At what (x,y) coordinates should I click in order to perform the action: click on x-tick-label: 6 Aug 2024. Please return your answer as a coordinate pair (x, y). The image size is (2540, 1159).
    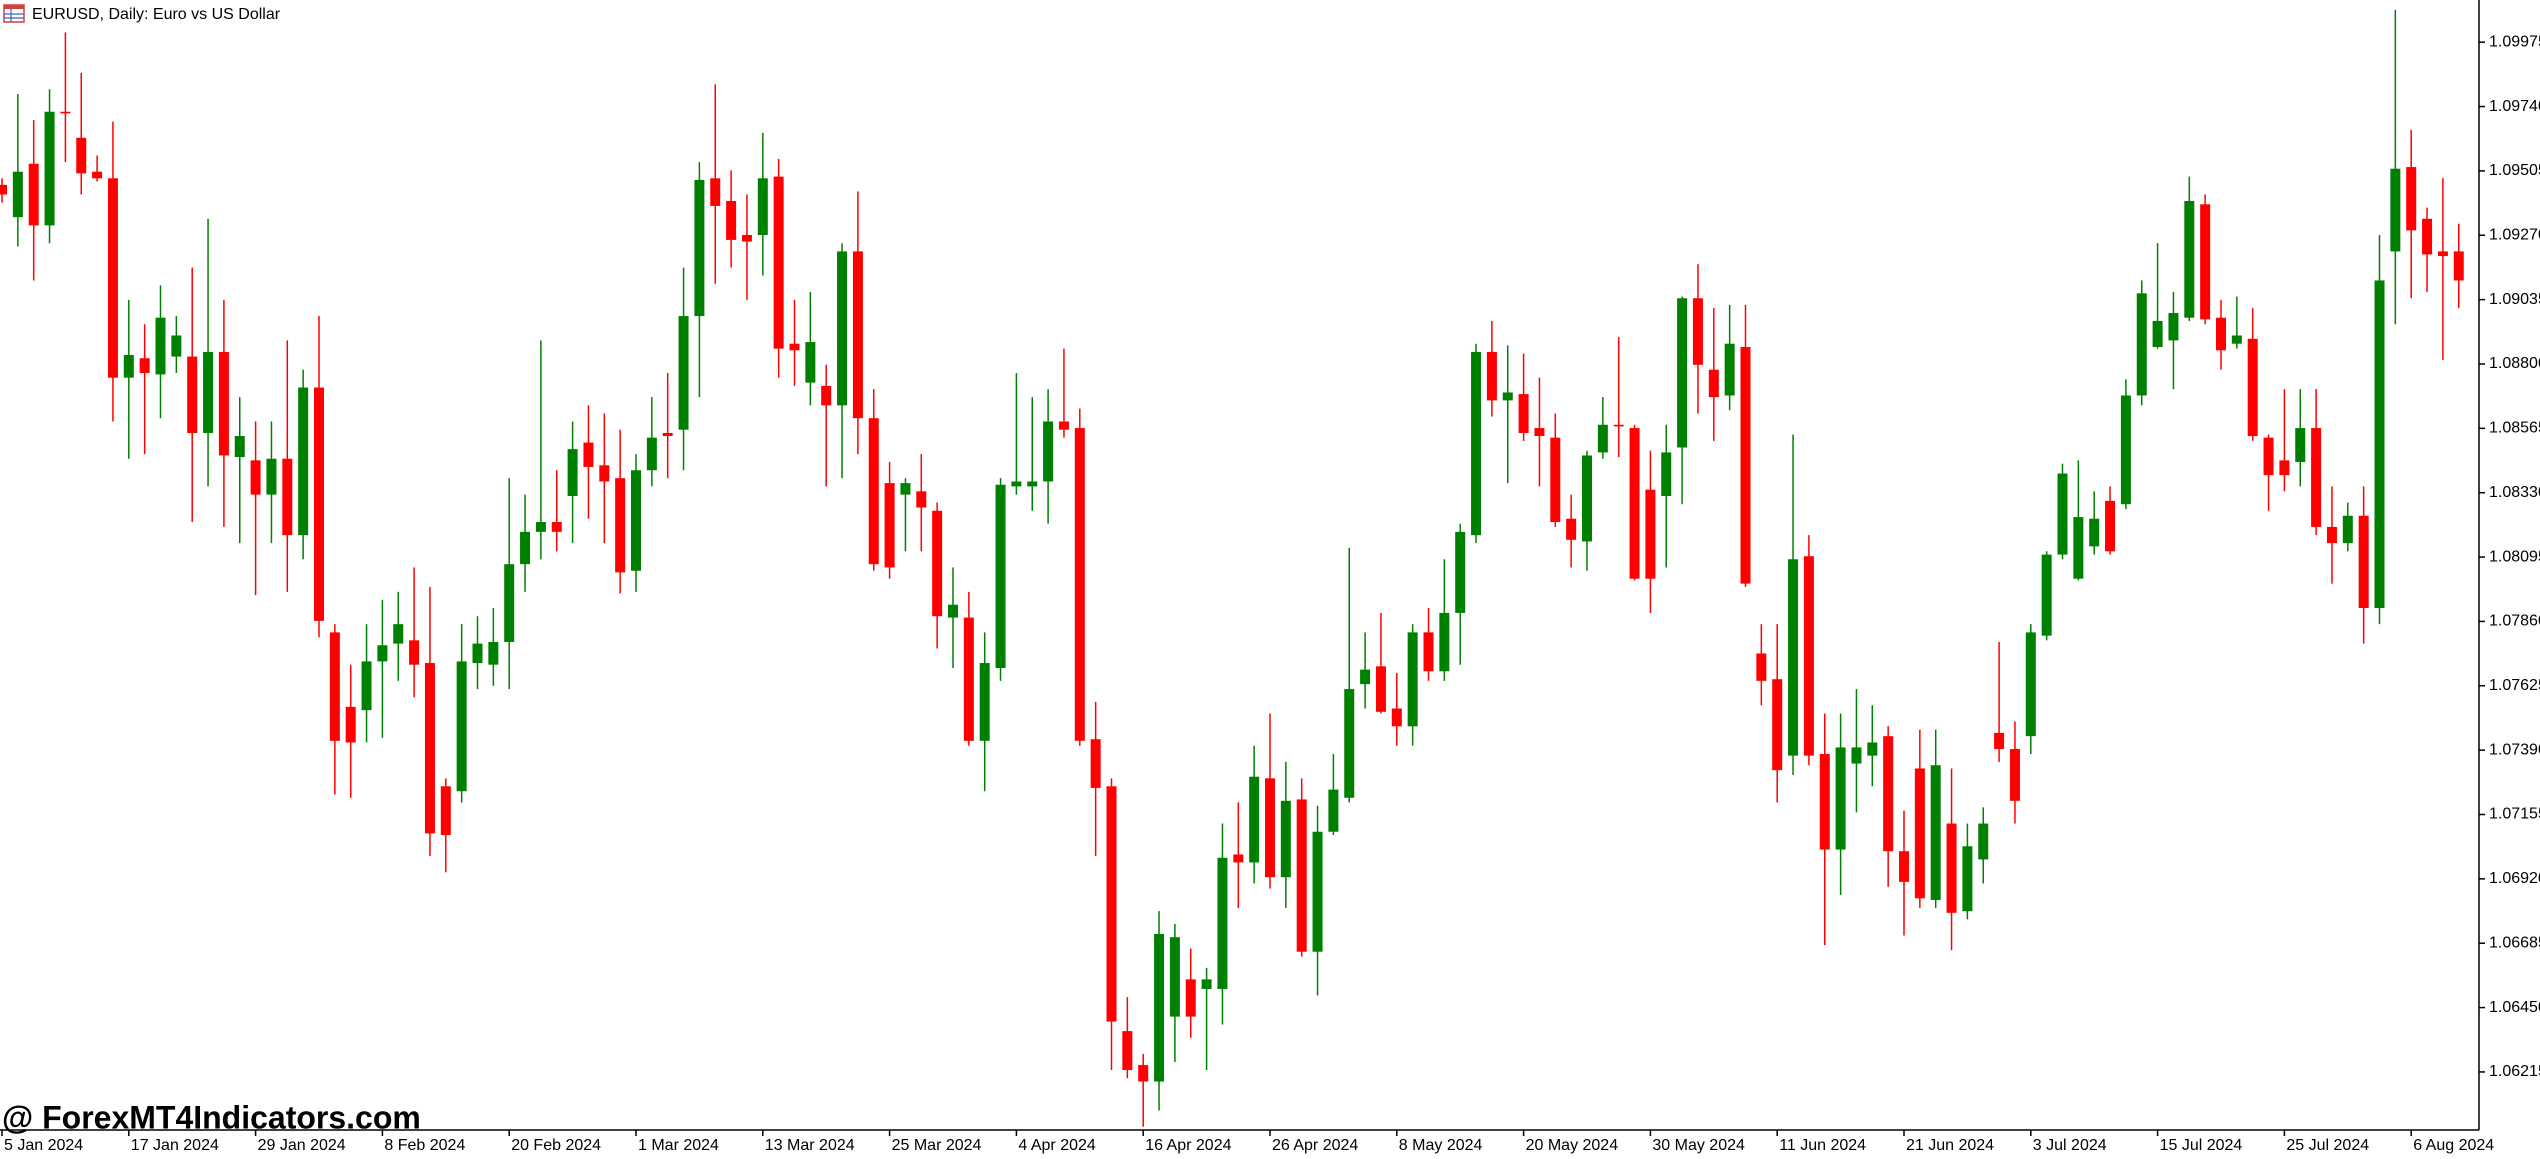
    Looking at the image, I should click on (2453, 1145).